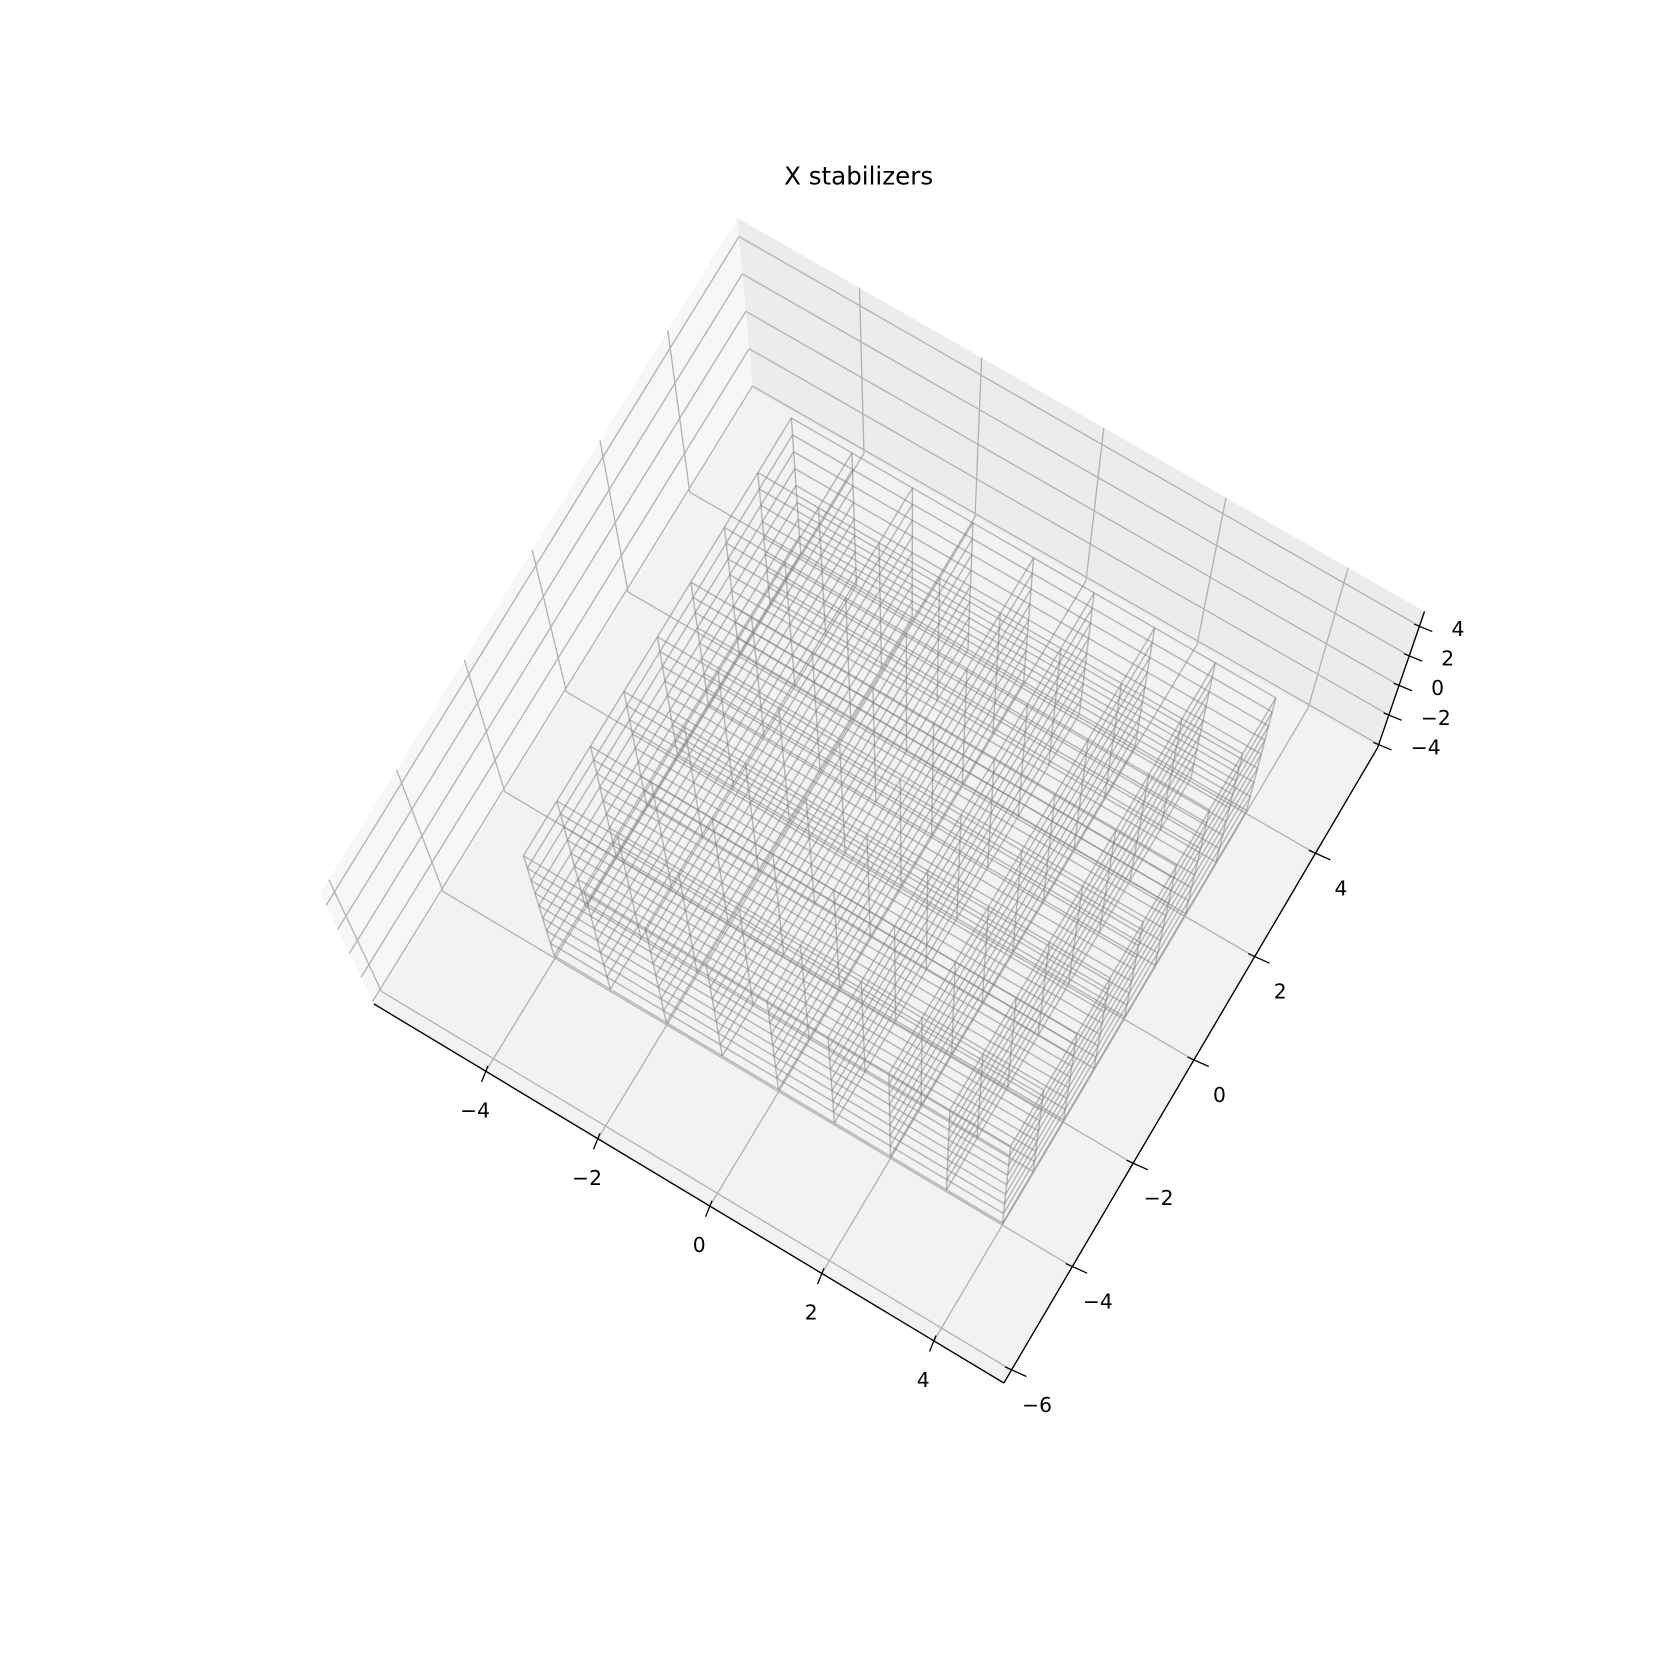 The image size is (1666, 1666). What do you see at coordinates (1447, 659) in the screenshot?
I see `z-tick-label: 2` at bounding box center [1447, 659].